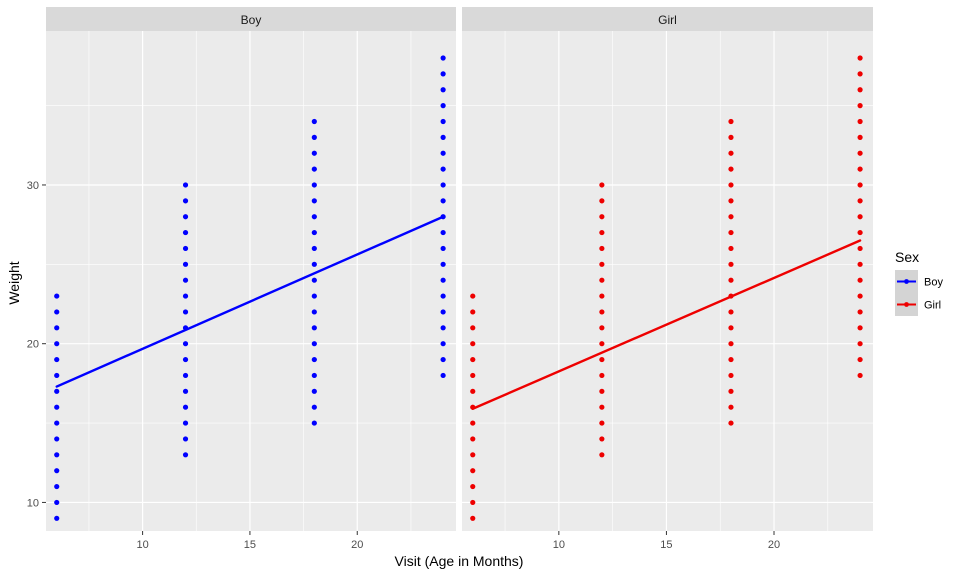 The width and height of the screenshot is (960, 581). I want to click on legend-key-point, so click(906, 281).